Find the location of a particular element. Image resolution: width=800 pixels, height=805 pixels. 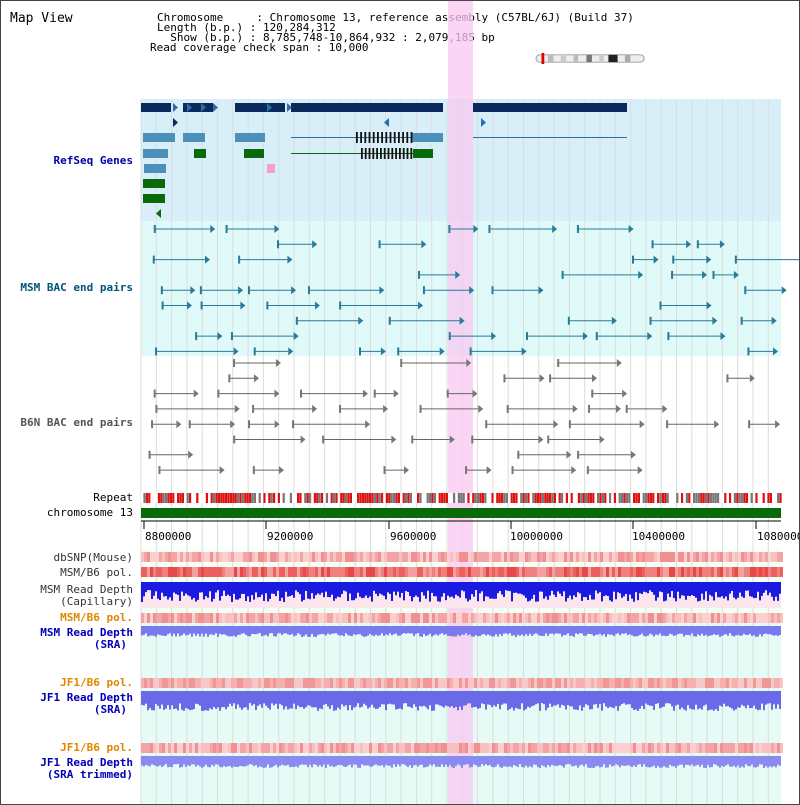

track-label-refseq-genes: RefSeq Genes is located at coordinates (93, 160).